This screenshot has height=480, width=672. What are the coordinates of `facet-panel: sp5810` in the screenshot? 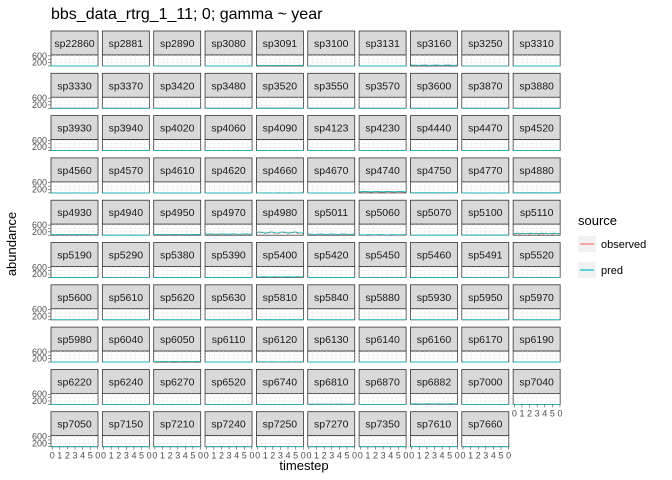 It's located at (279, 302).